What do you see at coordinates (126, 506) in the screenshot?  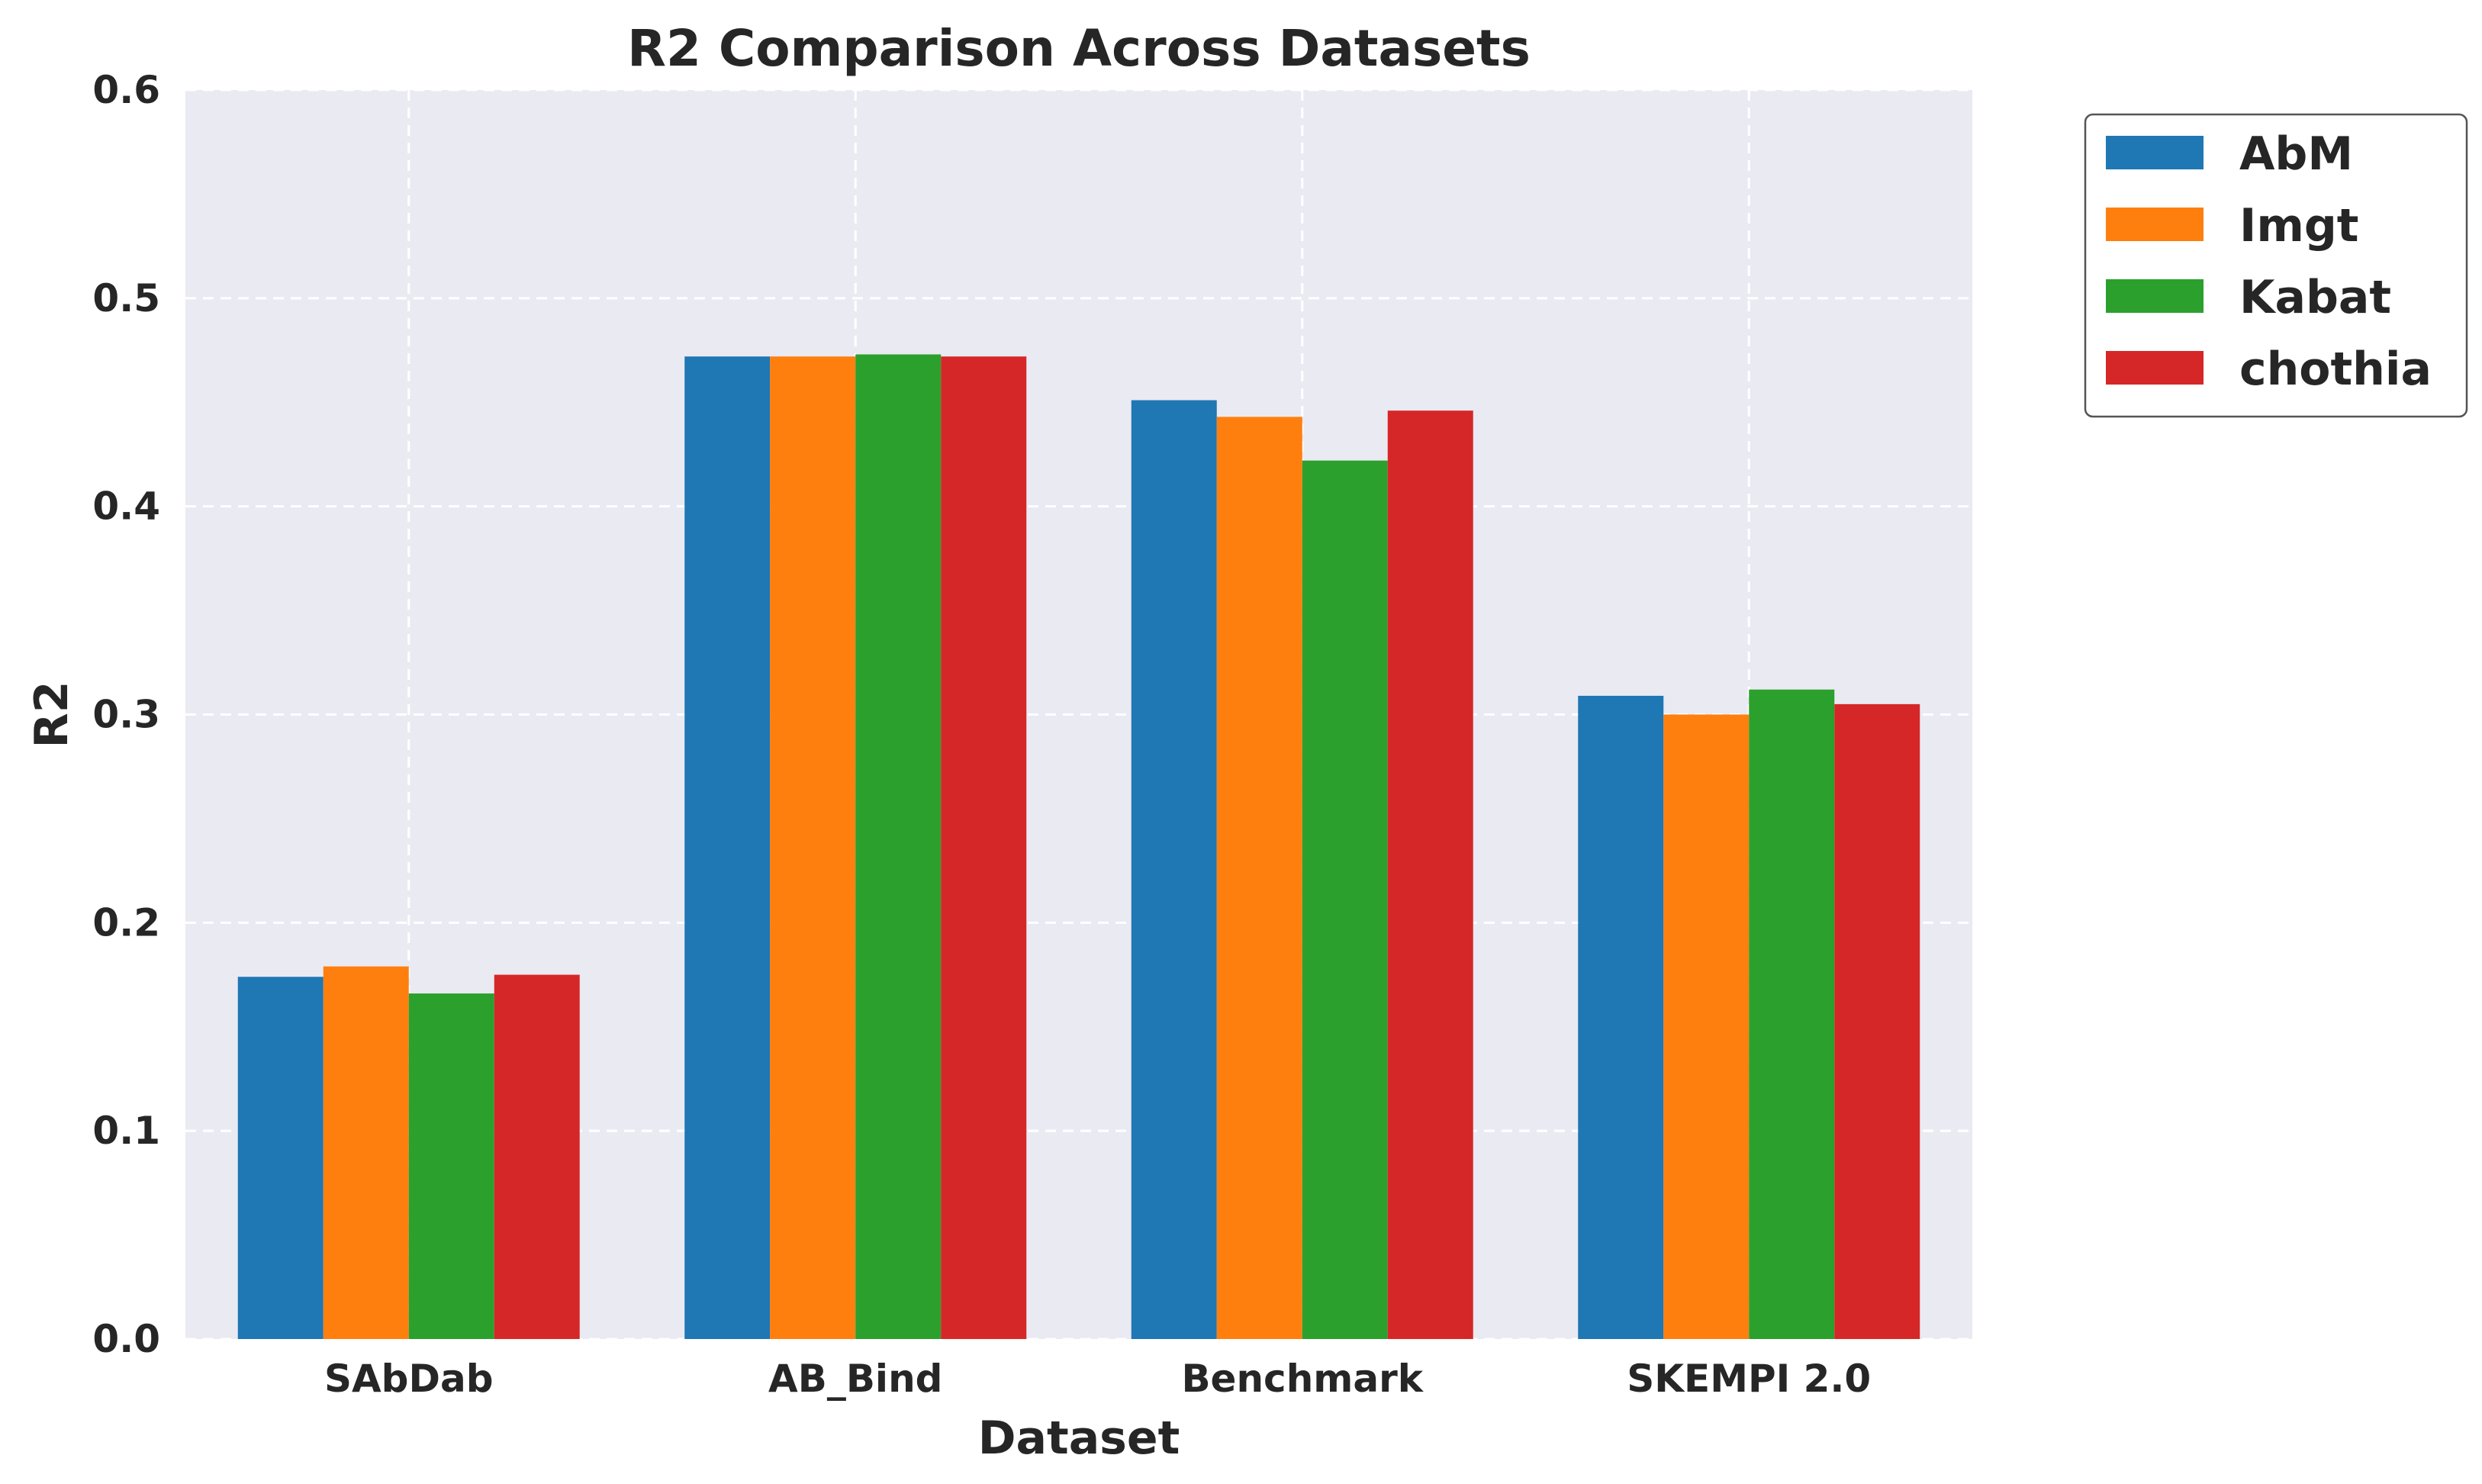 I see `y-tick-label: 0.4` at bounding box center [126, 506].